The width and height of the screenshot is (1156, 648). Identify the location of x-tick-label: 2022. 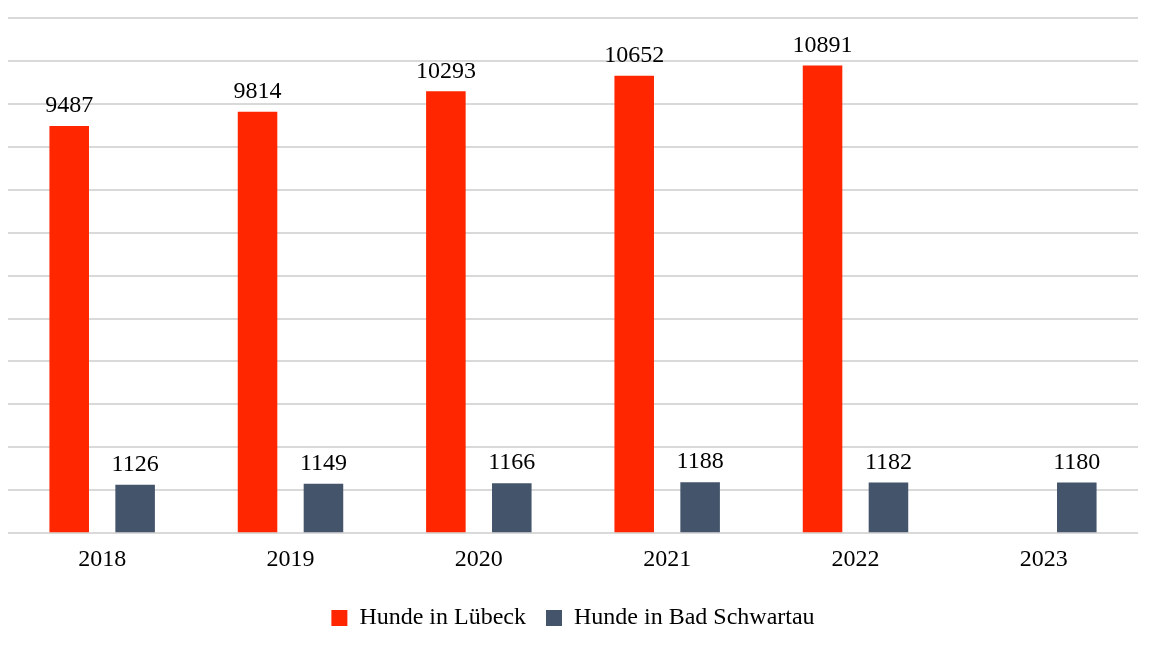
(855, 557).